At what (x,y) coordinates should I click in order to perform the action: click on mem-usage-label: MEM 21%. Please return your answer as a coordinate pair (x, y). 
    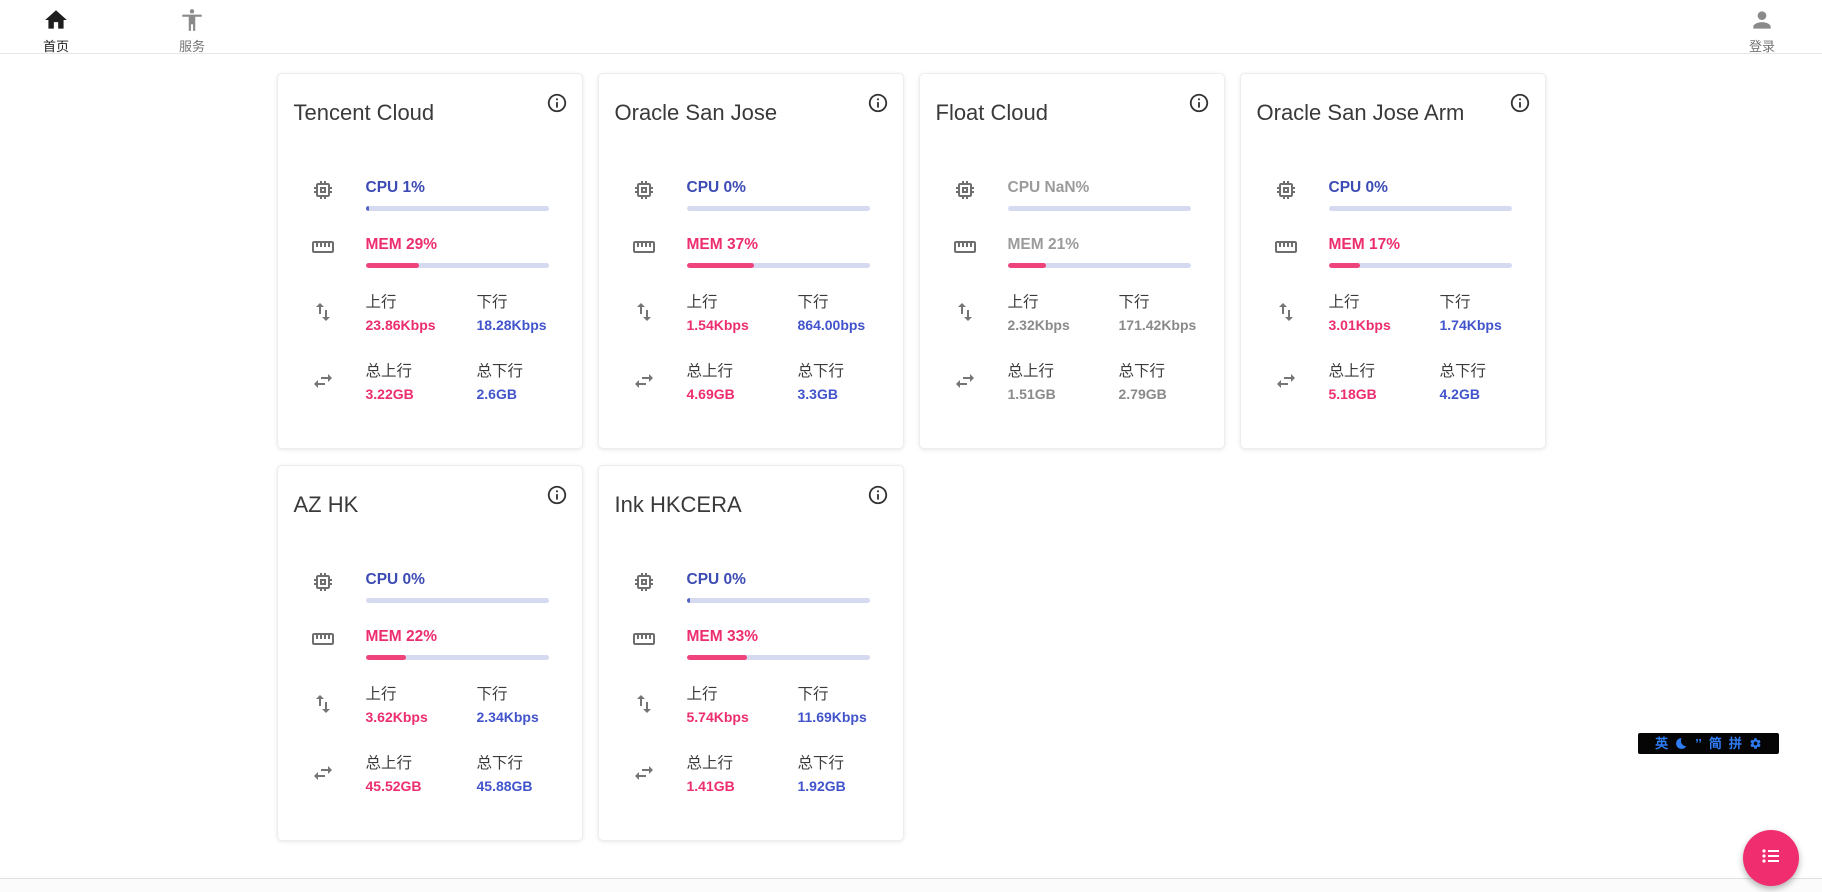
    Looking at the image, I should click on (1043, 244).